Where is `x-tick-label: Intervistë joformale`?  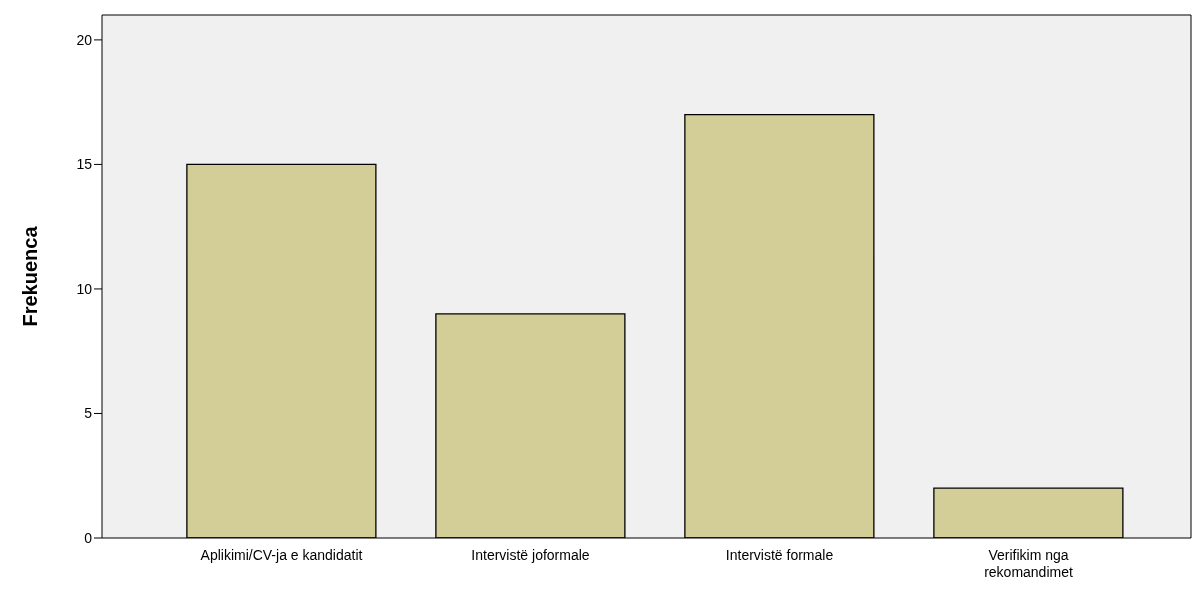 x-tick-label: Intervistë joformale is located at coordinates (530, 555).